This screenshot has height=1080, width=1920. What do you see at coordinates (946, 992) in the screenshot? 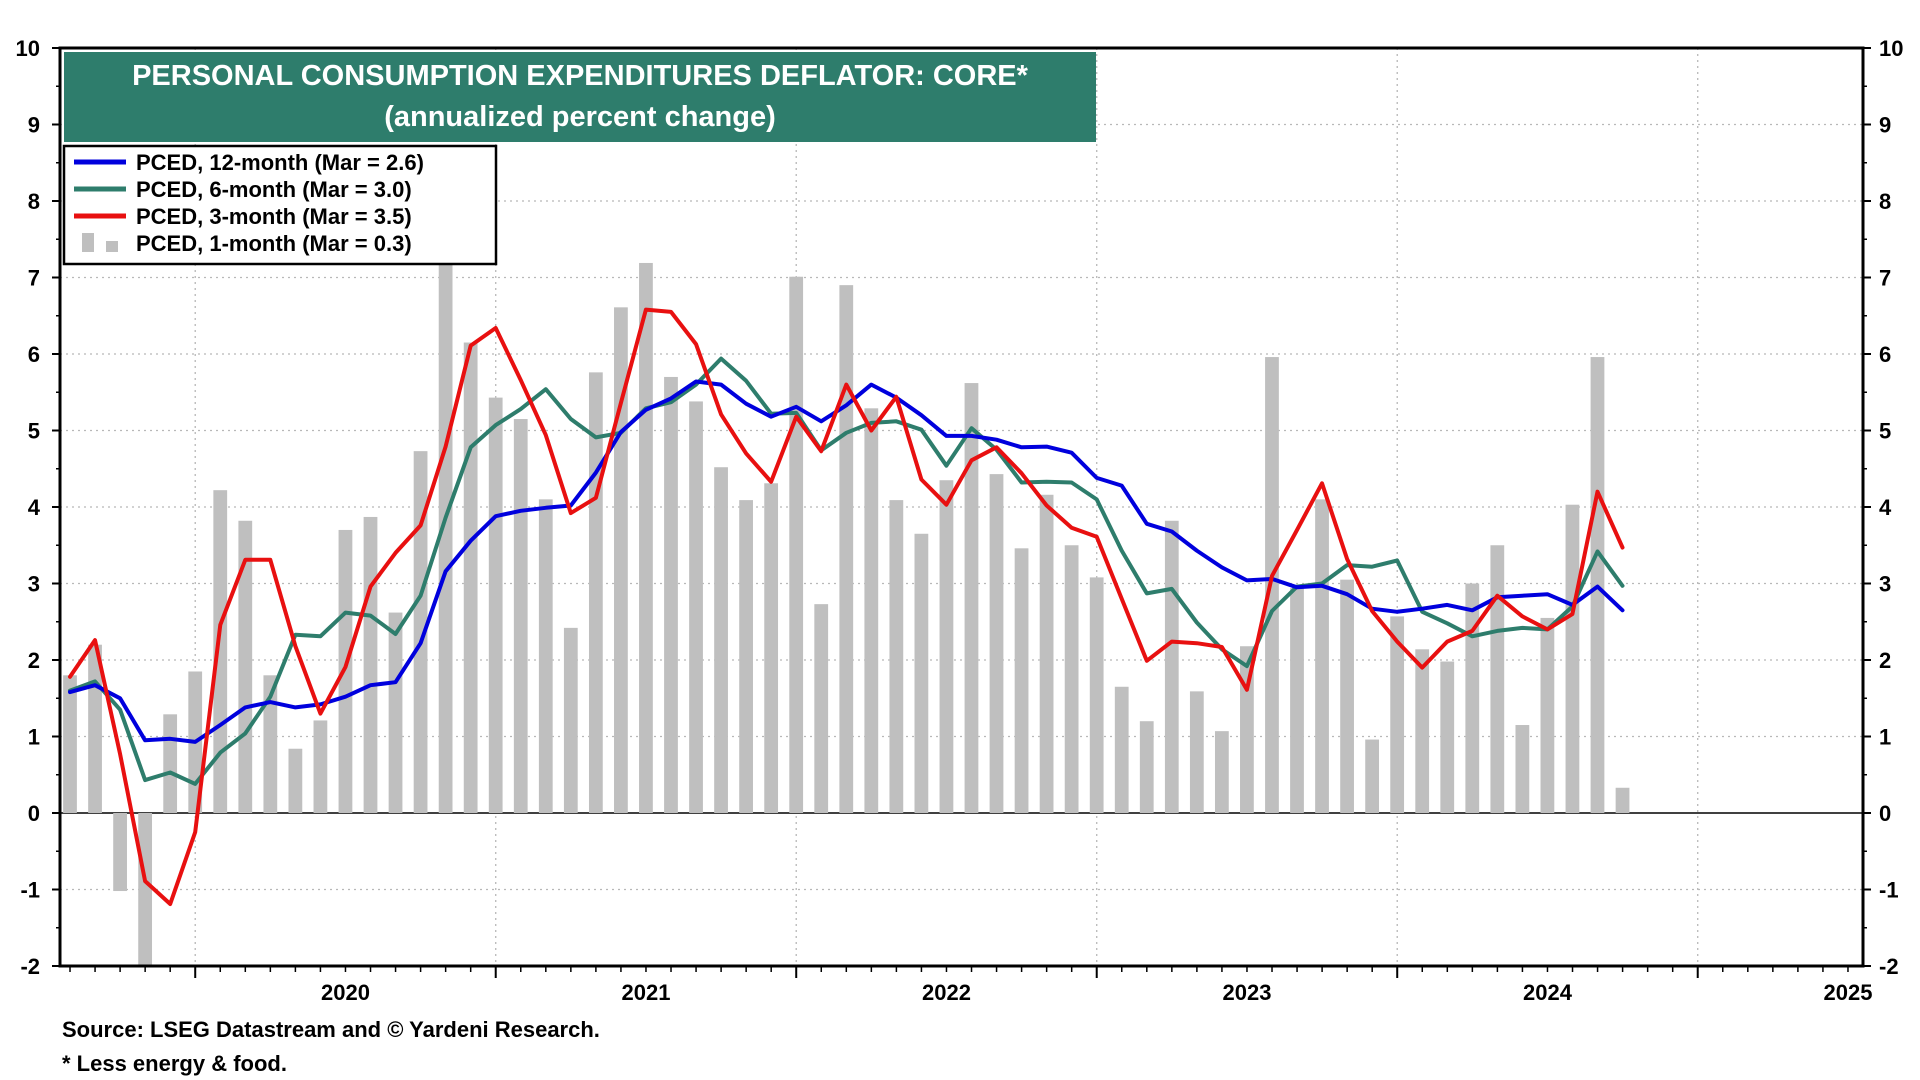
I see `x-tick-label: 2022` at bounding box center [946, 992].